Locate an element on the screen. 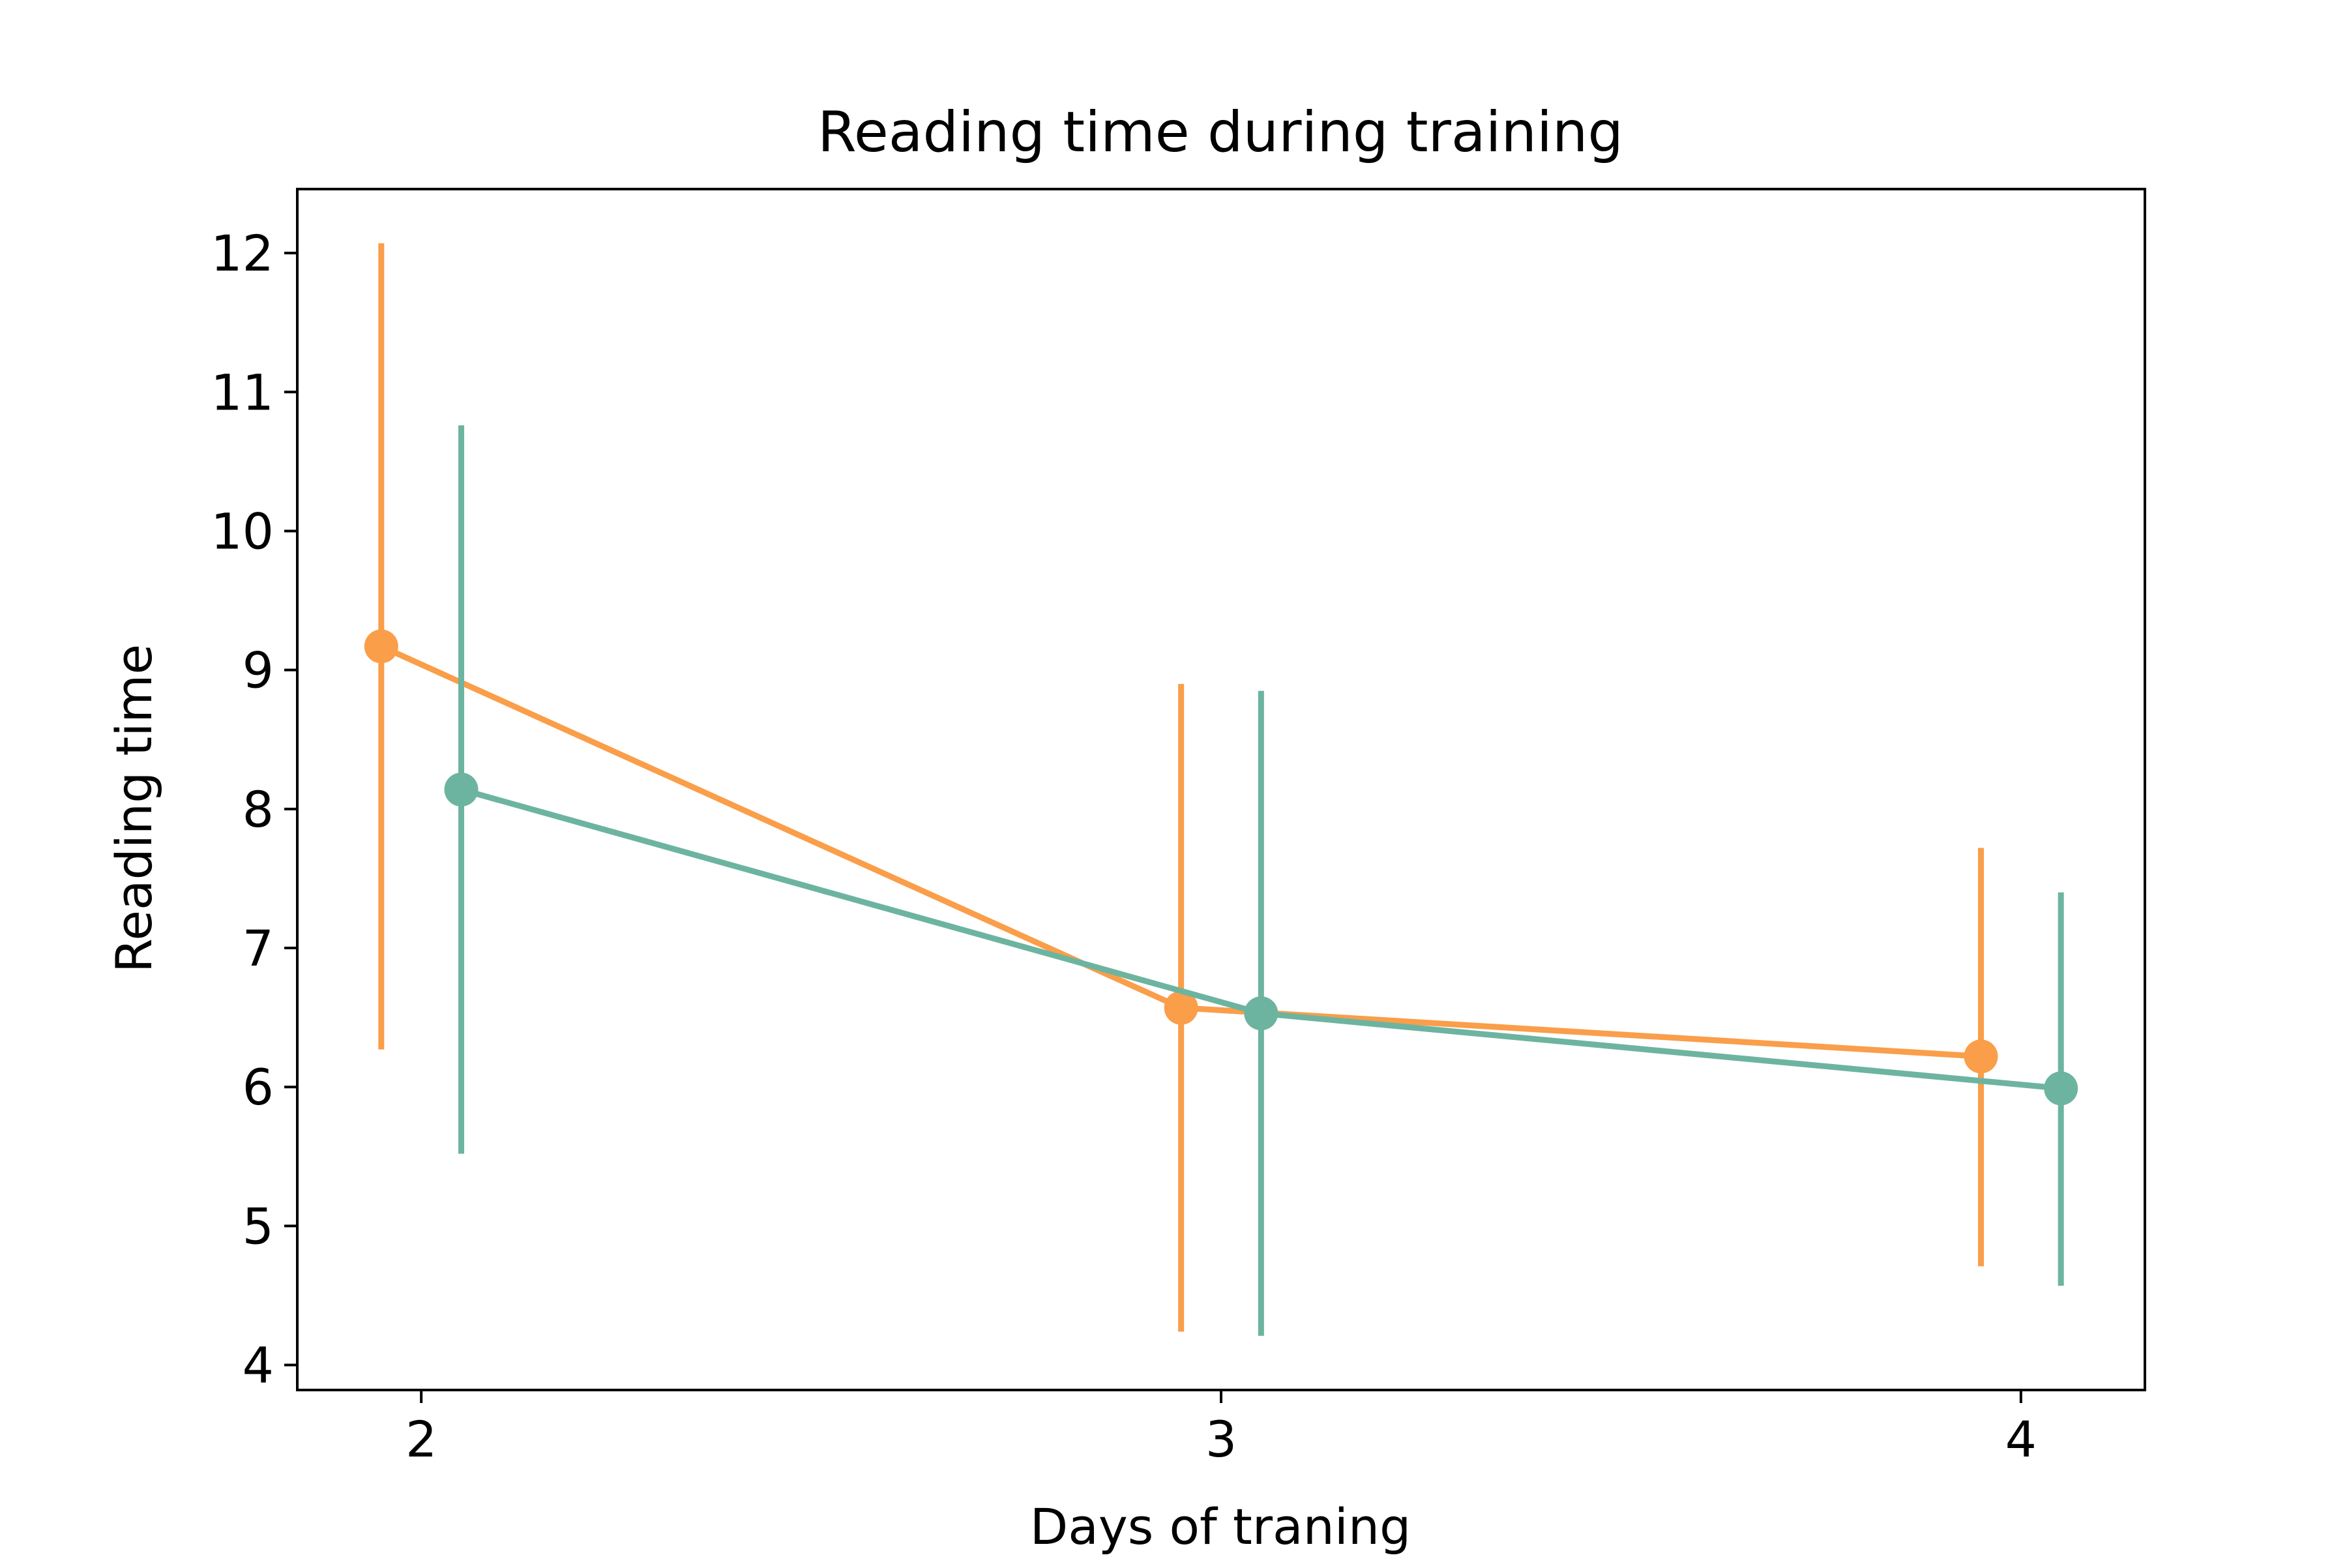 The image size is (2347, 1568). y-tick-label: 7 is located at coordinates (258, 948).